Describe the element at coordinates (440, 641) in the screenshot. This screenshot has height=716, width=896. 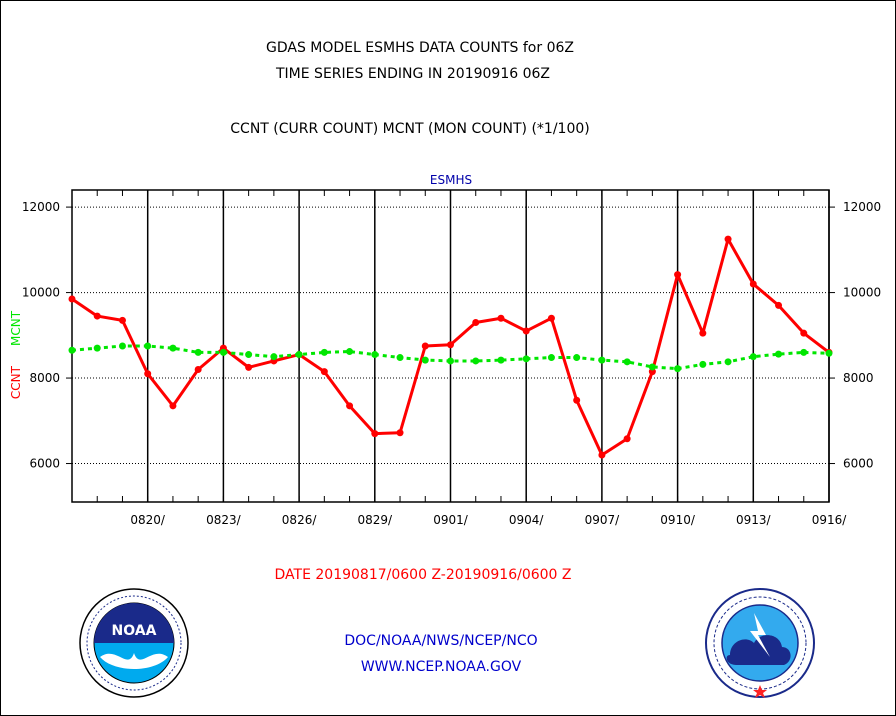
I see `footer-line-1: DOC/NOAA/NWS/NCEP/NCO` at that location.